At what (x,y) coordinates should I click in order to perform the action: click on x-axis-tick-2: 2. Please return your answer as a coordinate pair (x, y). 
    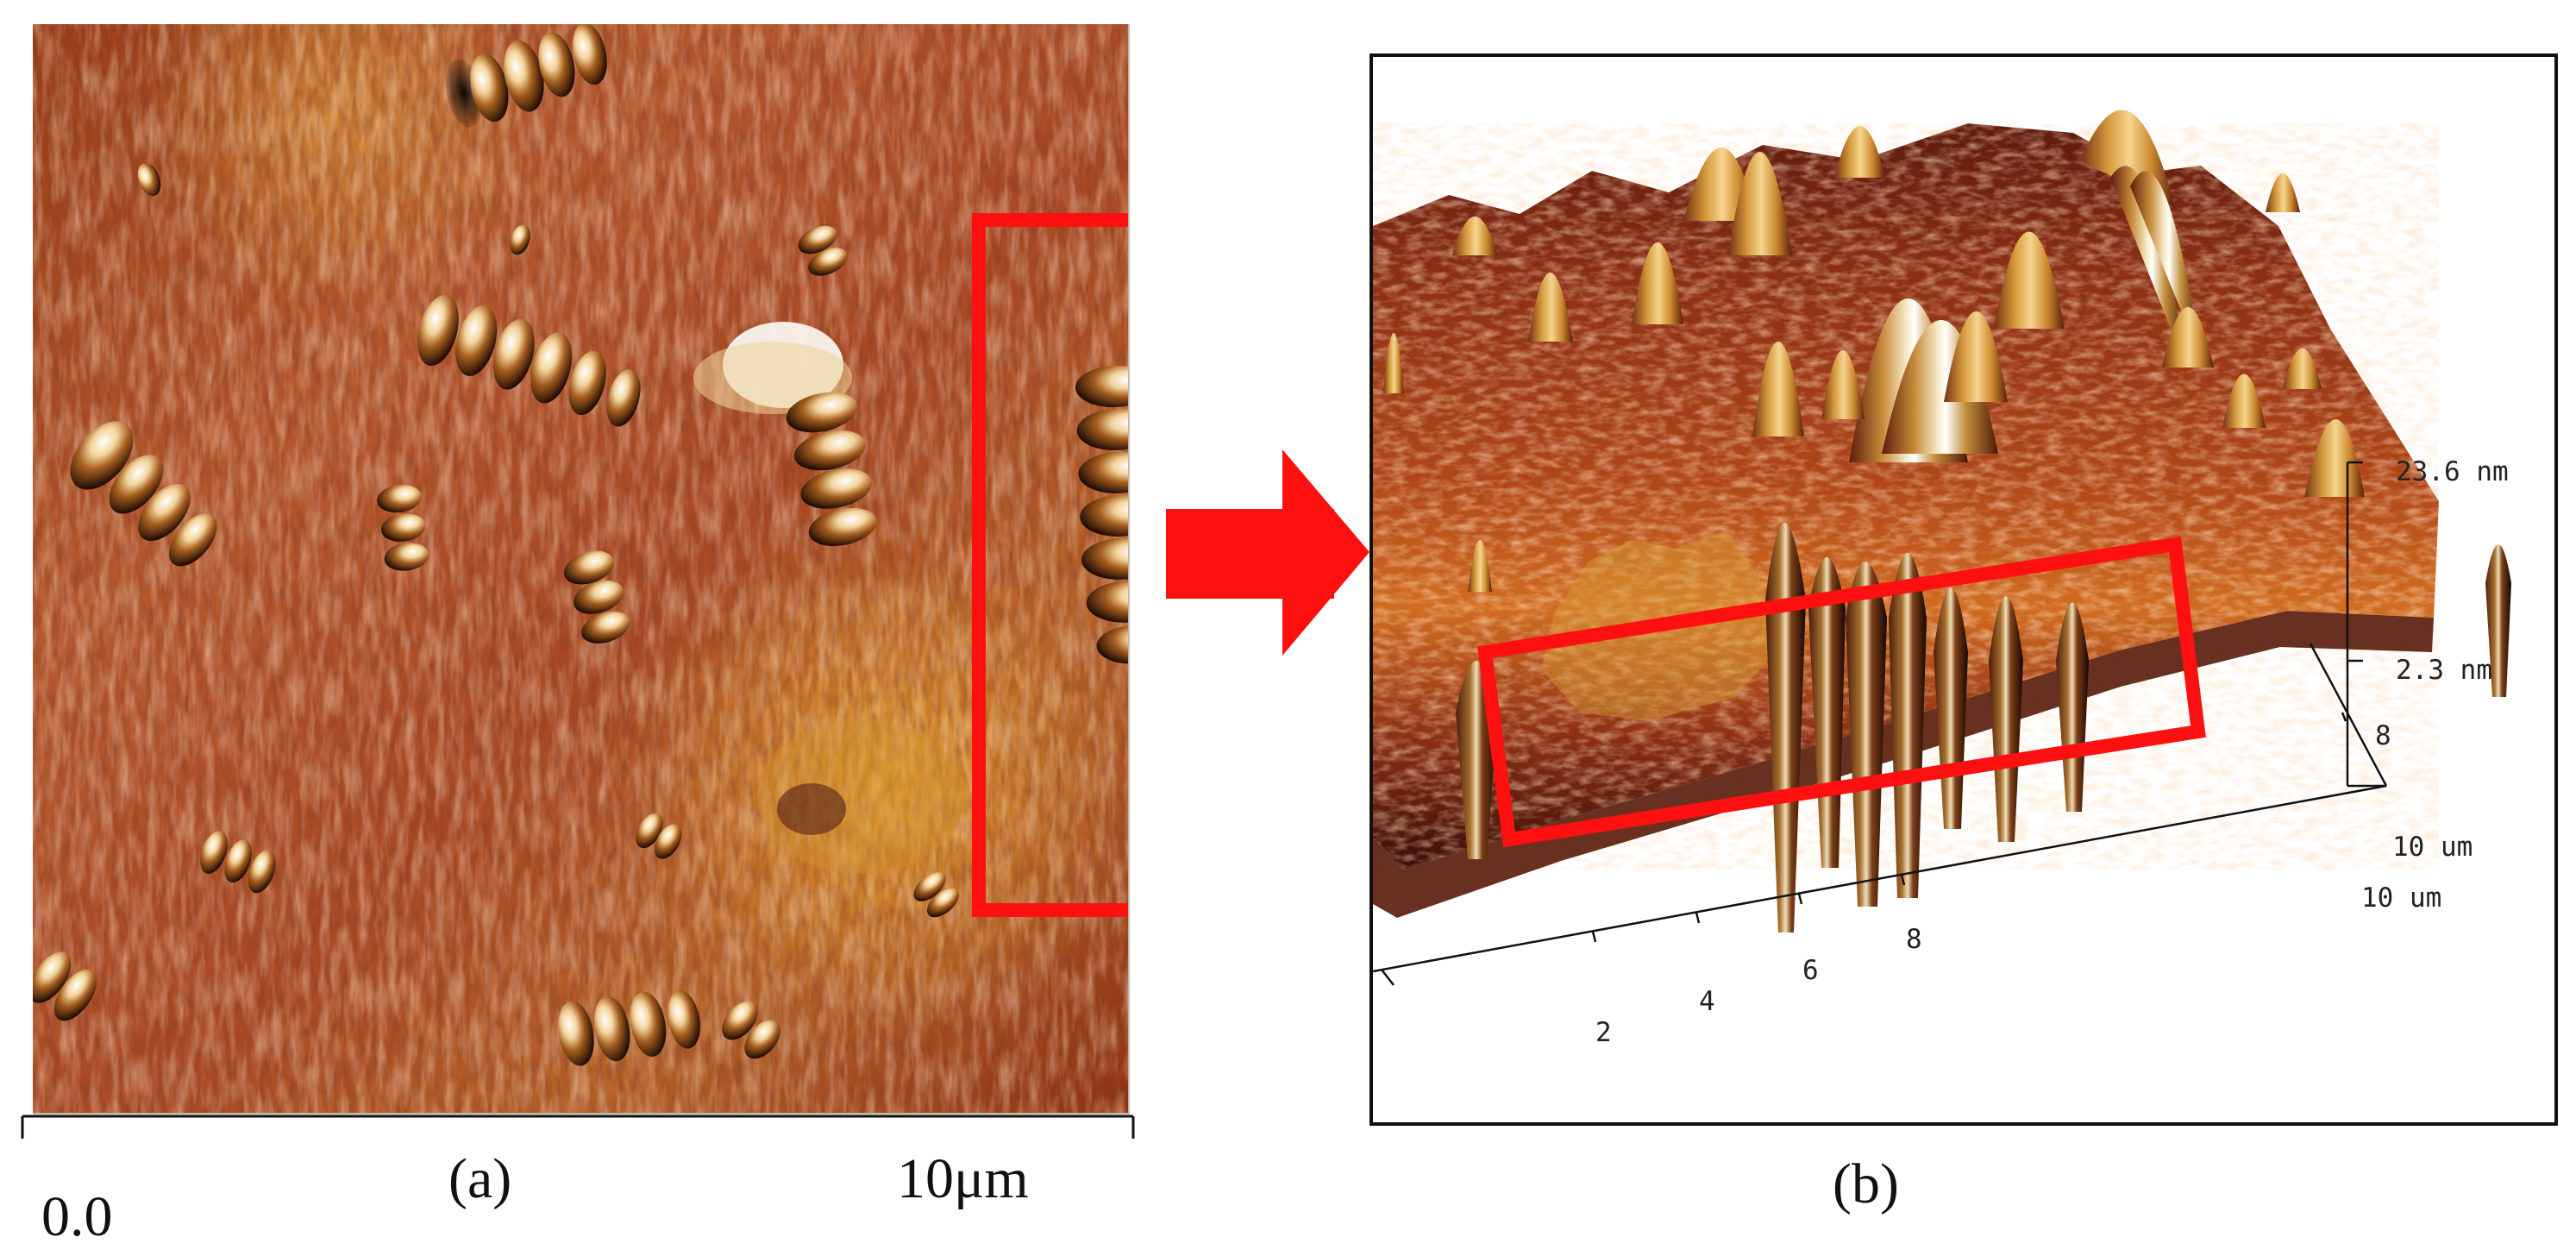
    Looking at the image, I should click on (1603, 1032).